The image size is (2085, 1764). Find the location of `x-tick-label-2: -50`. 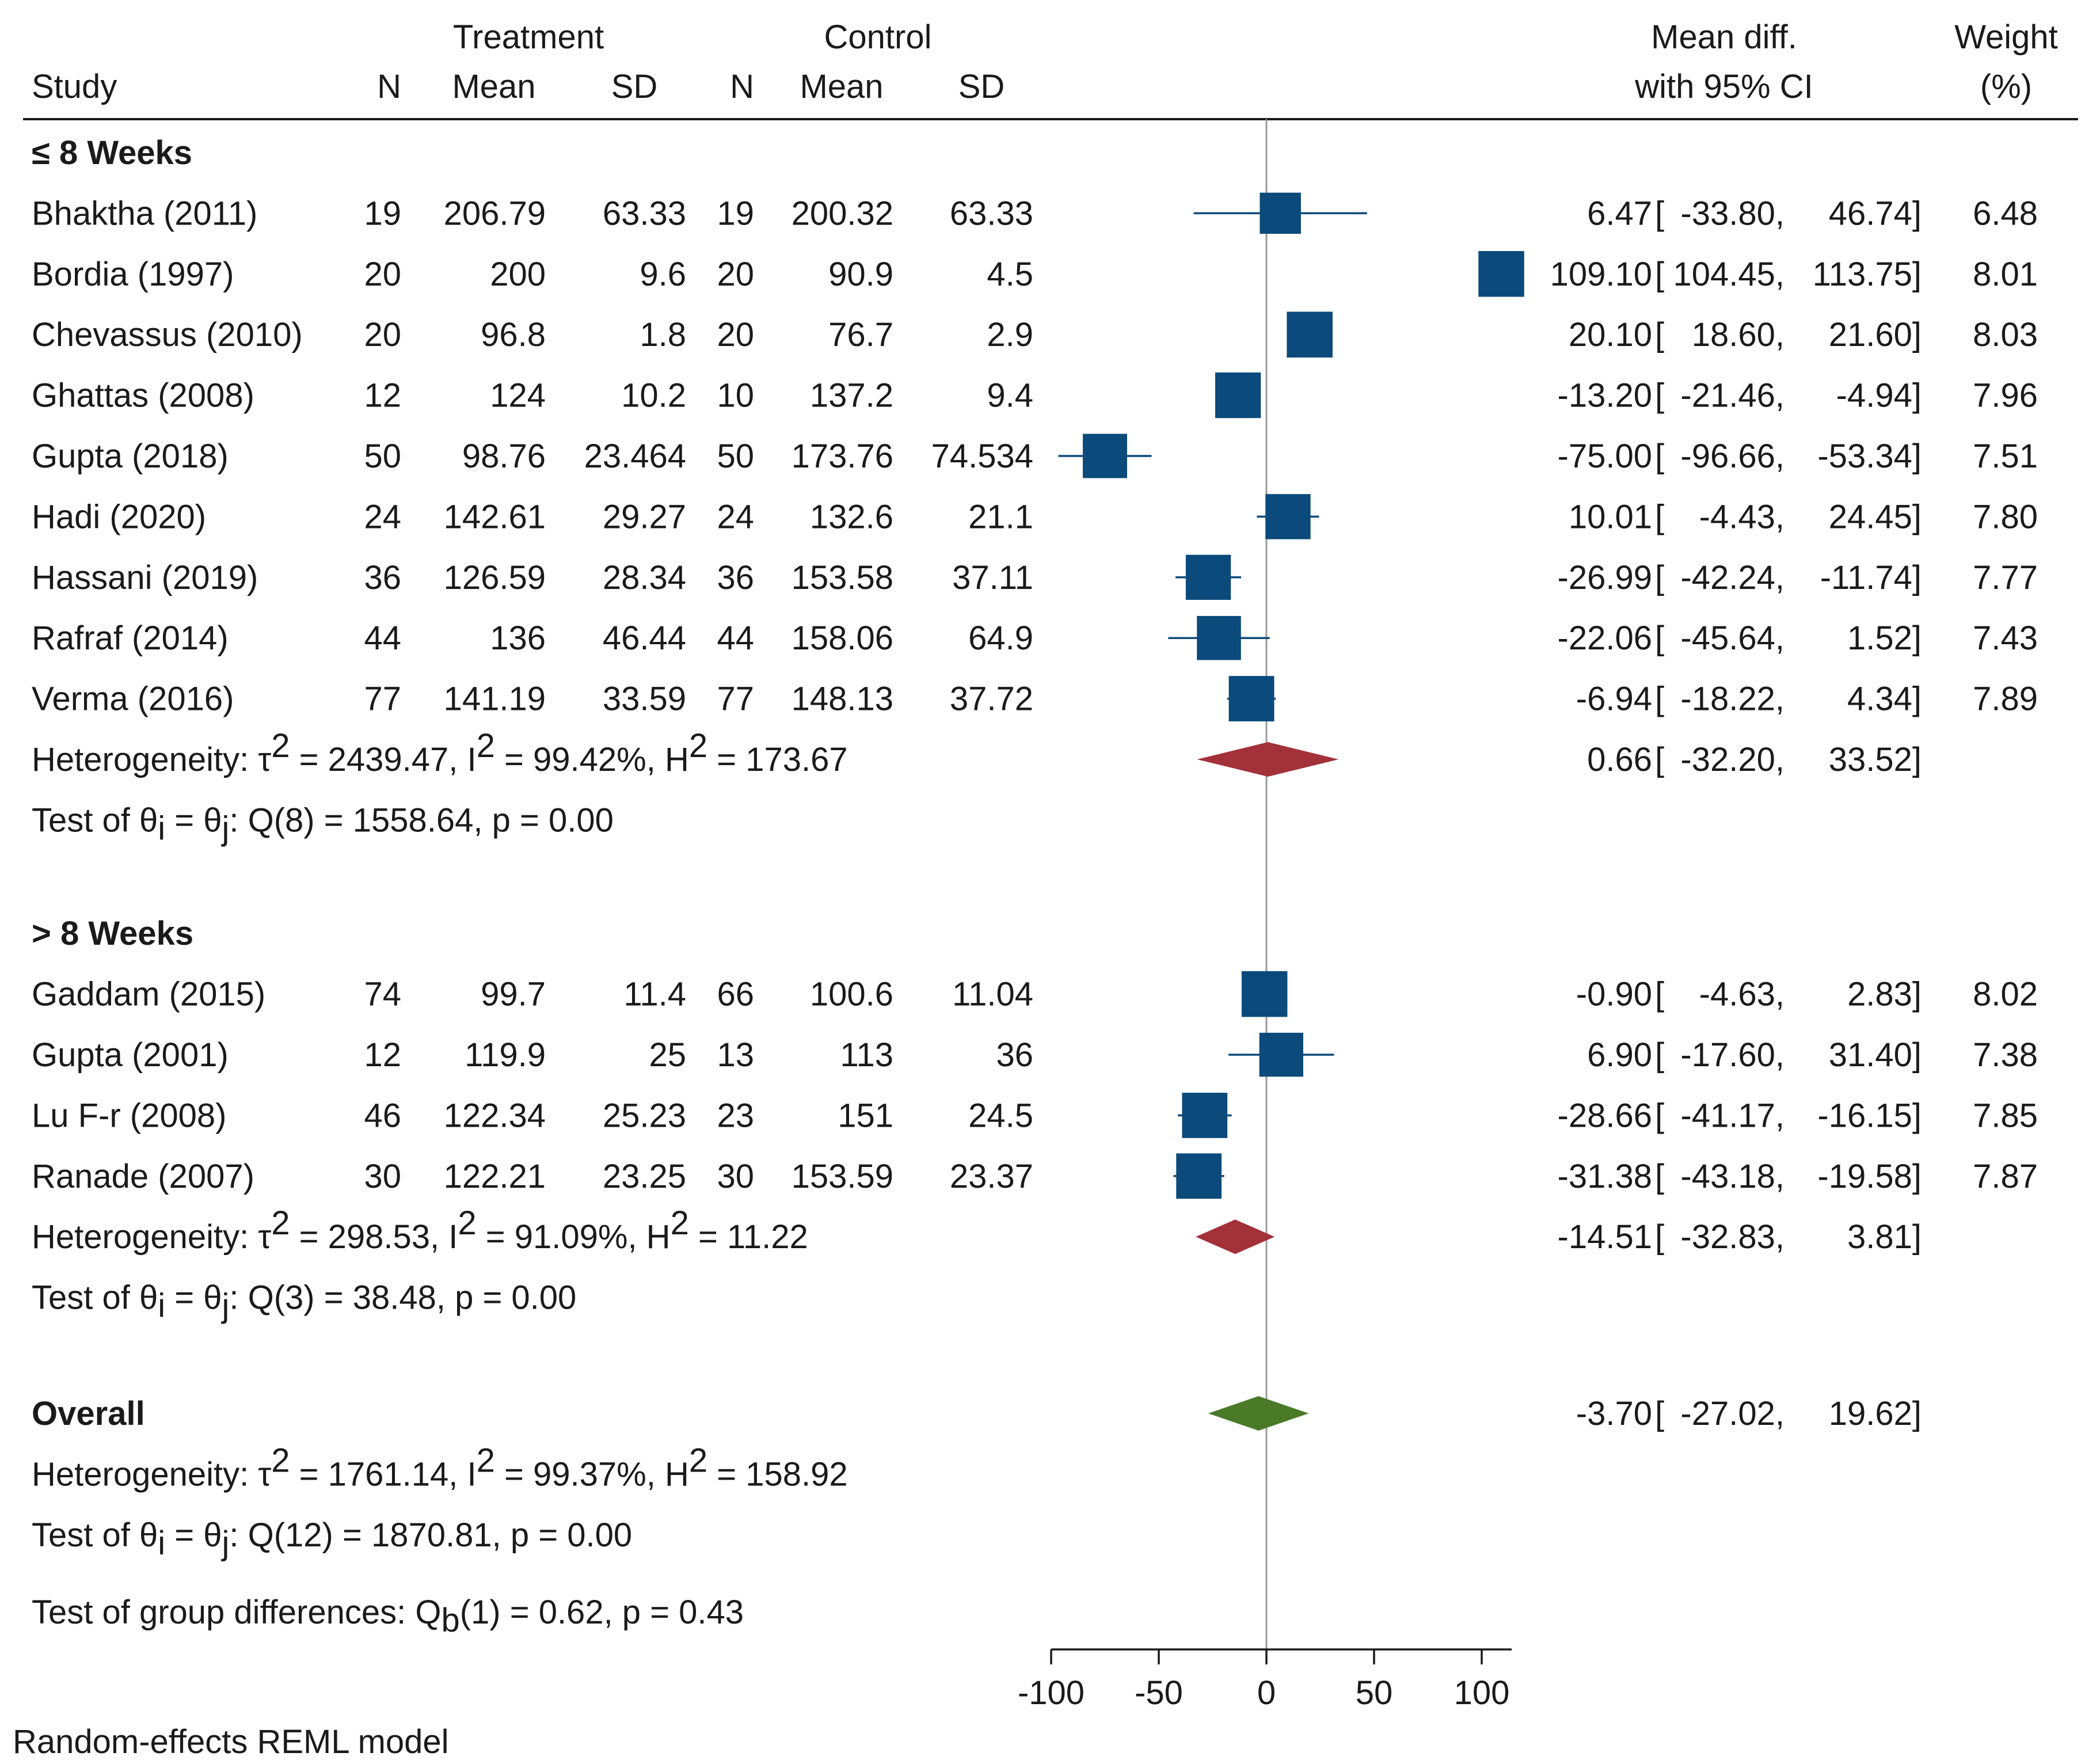

x-tick-label-2: -50 is located at coordinates (1159, 1693).